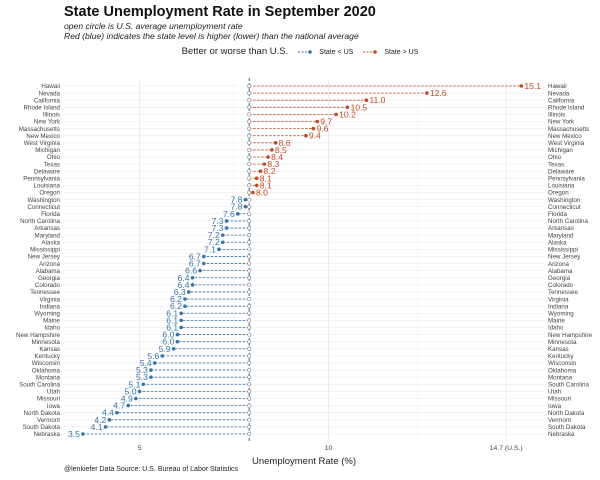 The image size is (600, 480). I want to click on state-label-right: Indiana, so click(558, 306).